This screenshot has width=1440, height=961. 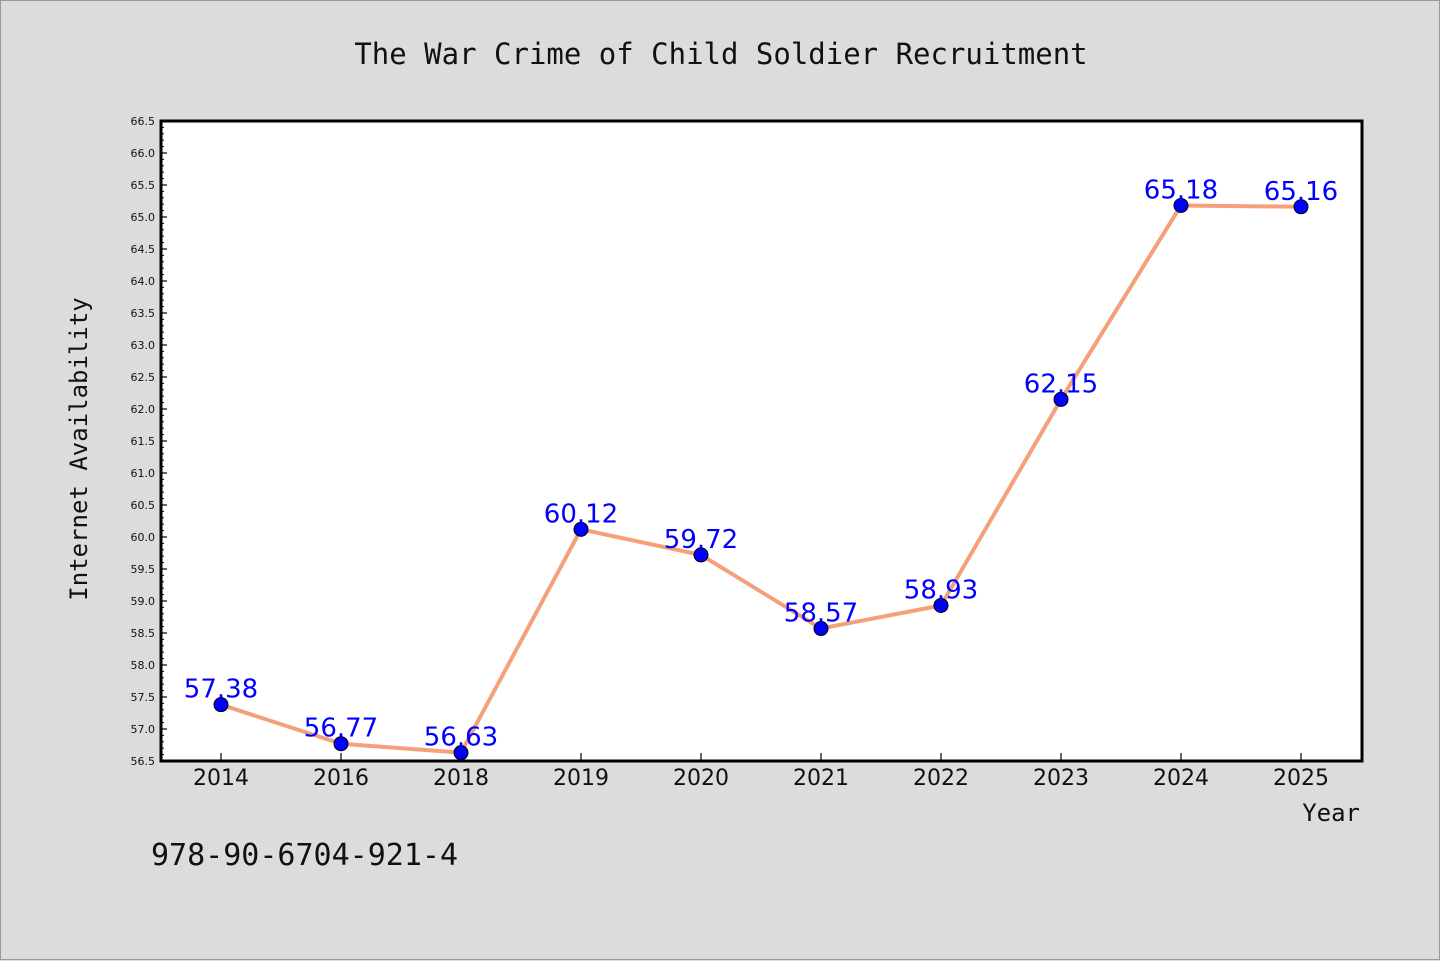 I want to click on y-tick-label: 66.5, so click(x=143, y=121).